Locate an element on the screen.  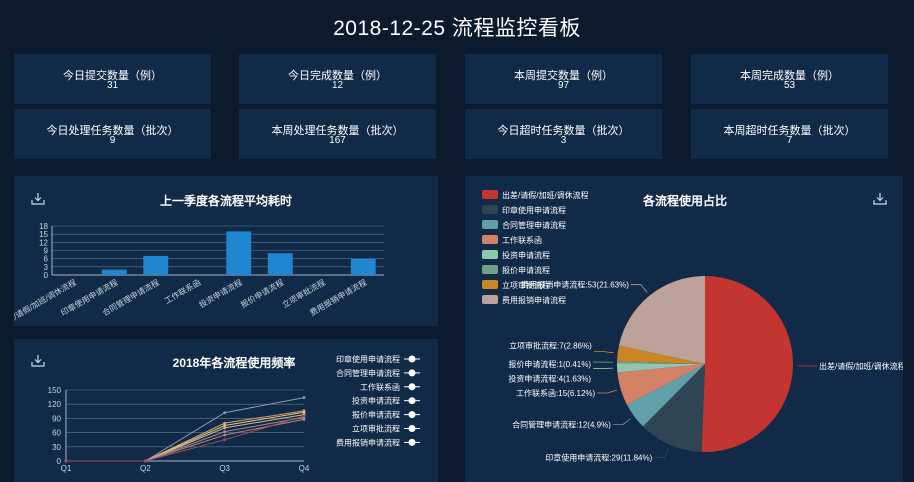
stat-card-today-completed: 今日完成数量（例） 12 is located at coordinates (337, 79).